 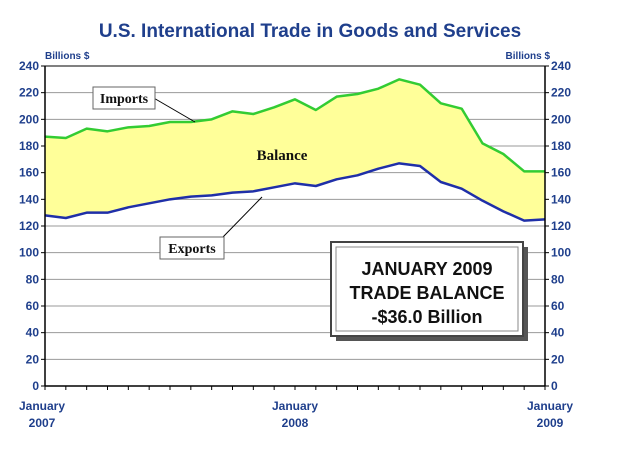 What do you see at coordinates (550, 423) in the screenshot?
I see `x-tick-label-year: 2009` at bounding box center [550, 423].